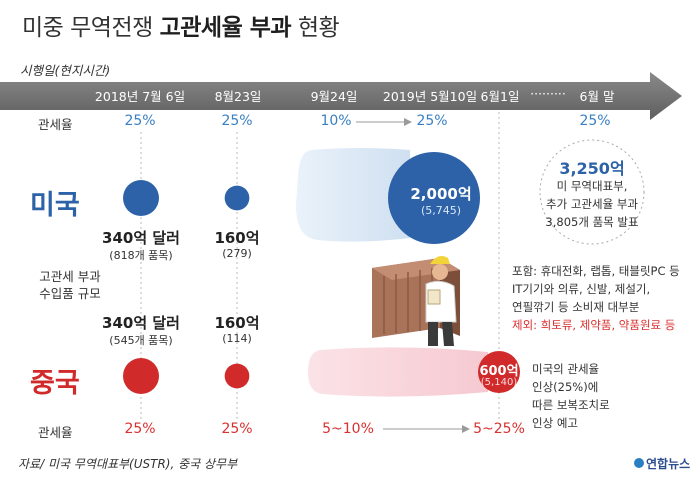 Image resolution: width=700 pixels, height=481 pixels. I want to click on cn-count-1: (114), so click(237, 338).